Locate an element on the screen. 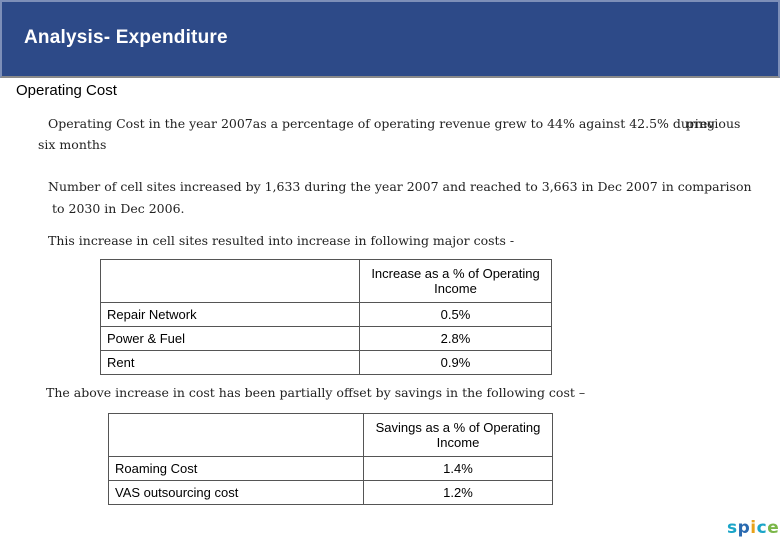 The image size is (780, 540). title-bar: Analysis- Expenditure is located at coordinates (390, 39).